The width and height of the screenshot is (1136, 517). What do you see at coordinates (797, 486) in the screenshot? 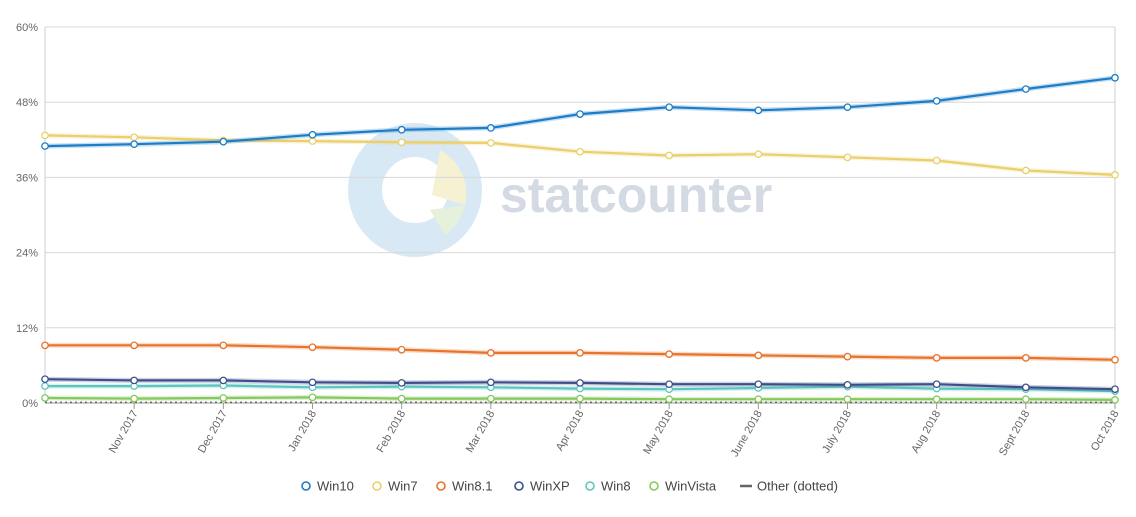
I see `legend-label: Other (dotted)` at bounding box center [797, 486].